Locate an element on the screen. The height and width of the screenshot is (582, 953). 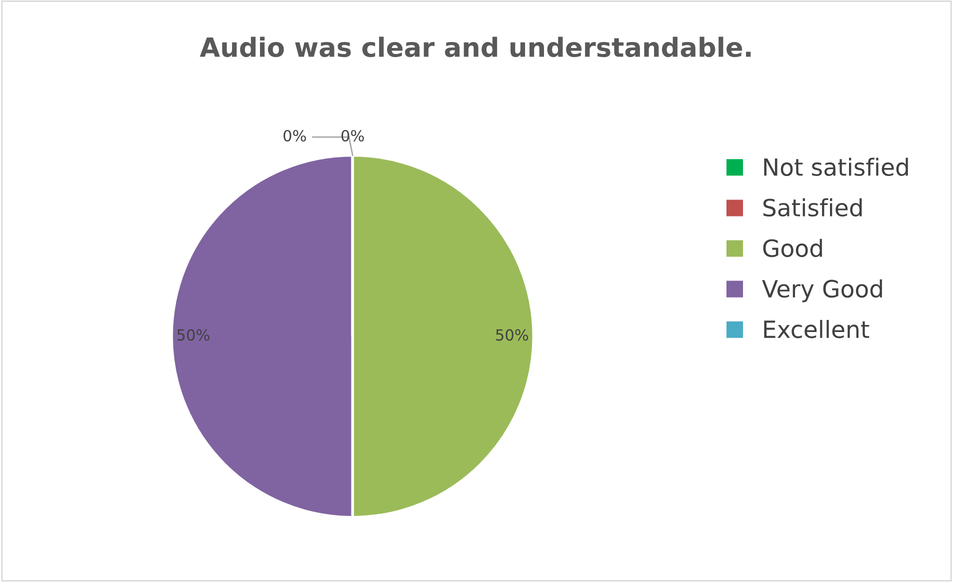
legend-label: Satisfied is located at coordinates (812, 207).